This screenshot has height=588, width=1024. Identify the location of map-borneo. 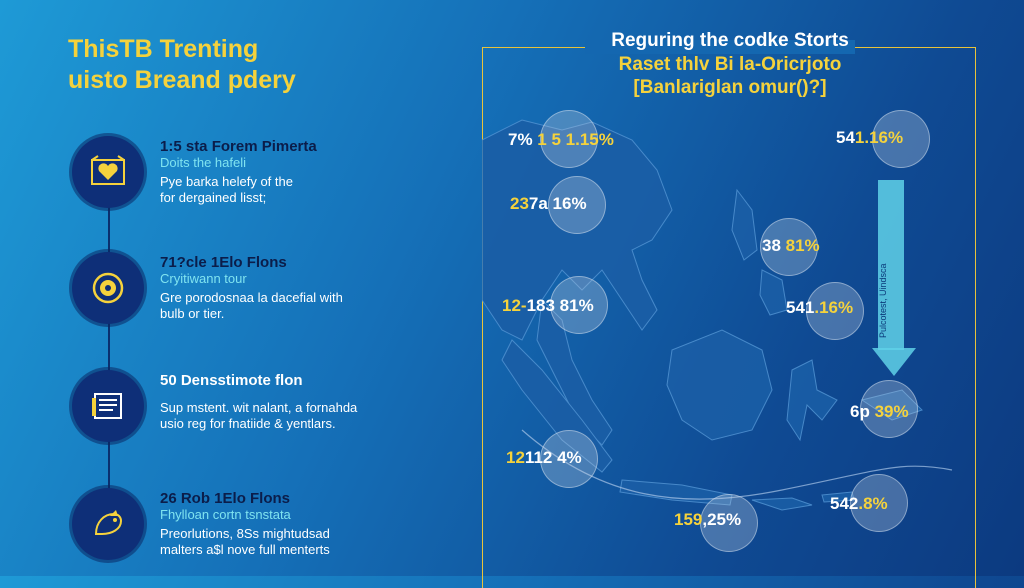
(719, 385).